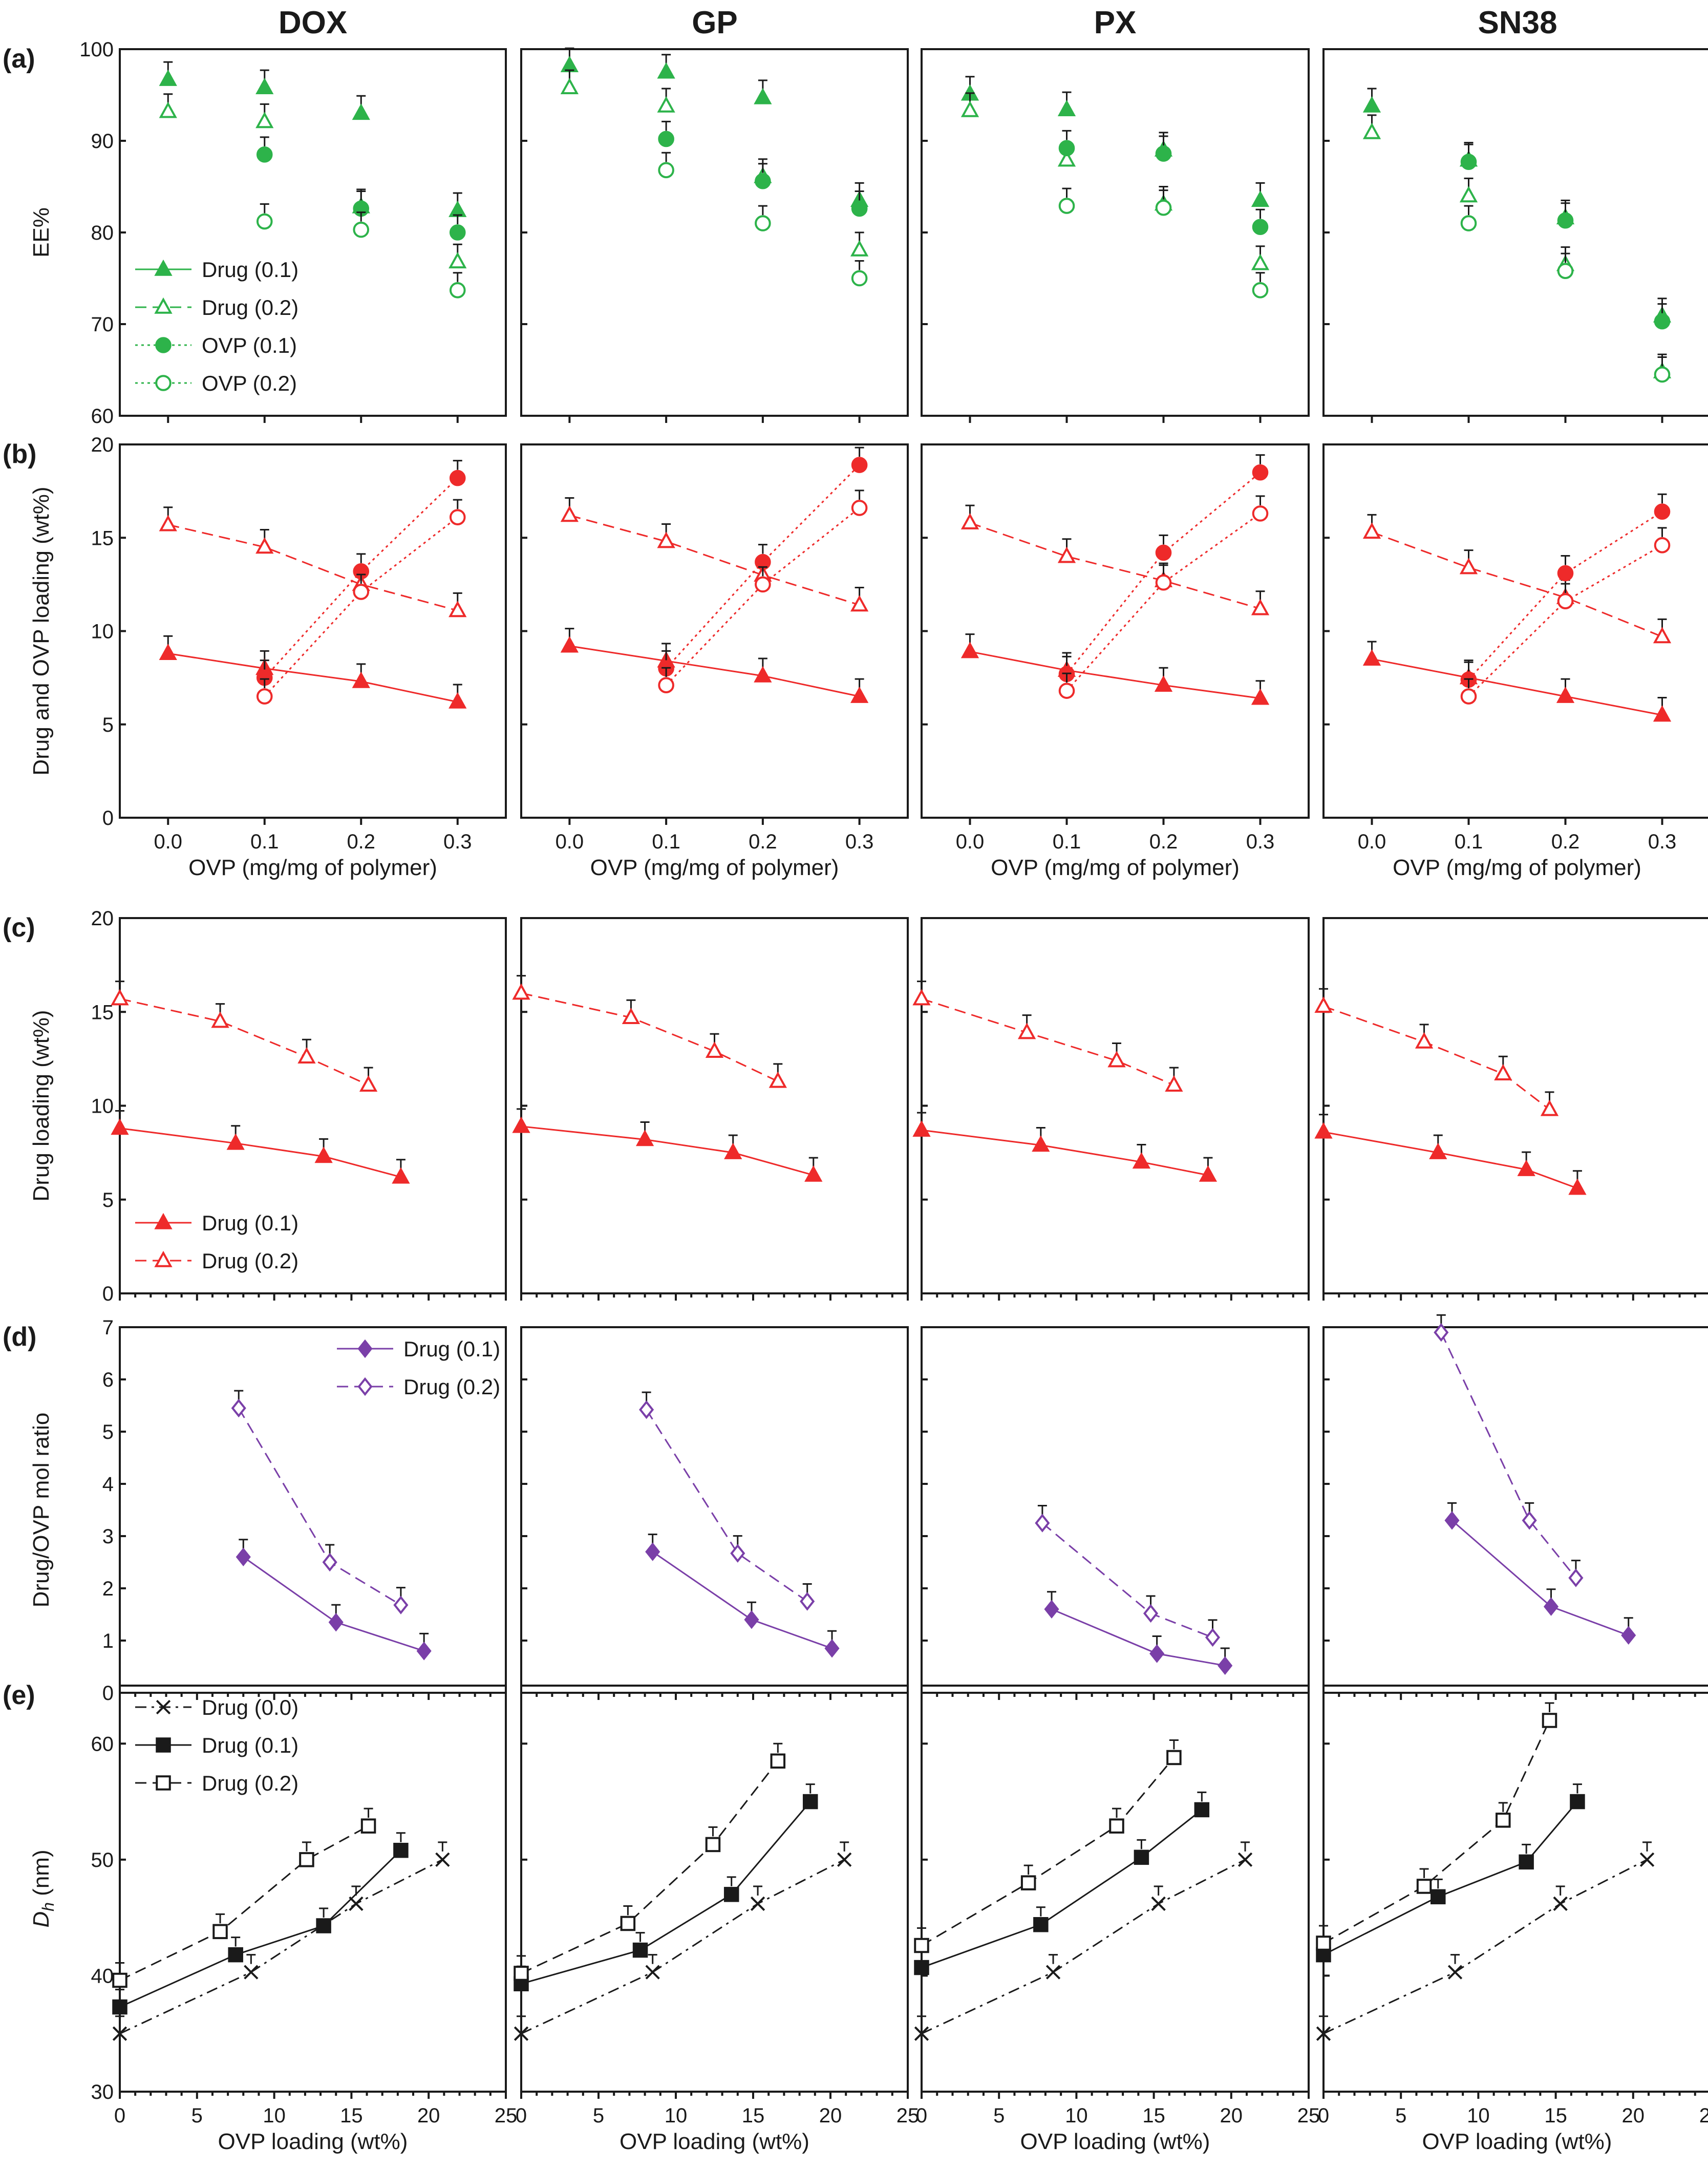 The width and height of the screenshot is (1708, 2170). I want to click on y-tick-label: 80, so click(103, 233).